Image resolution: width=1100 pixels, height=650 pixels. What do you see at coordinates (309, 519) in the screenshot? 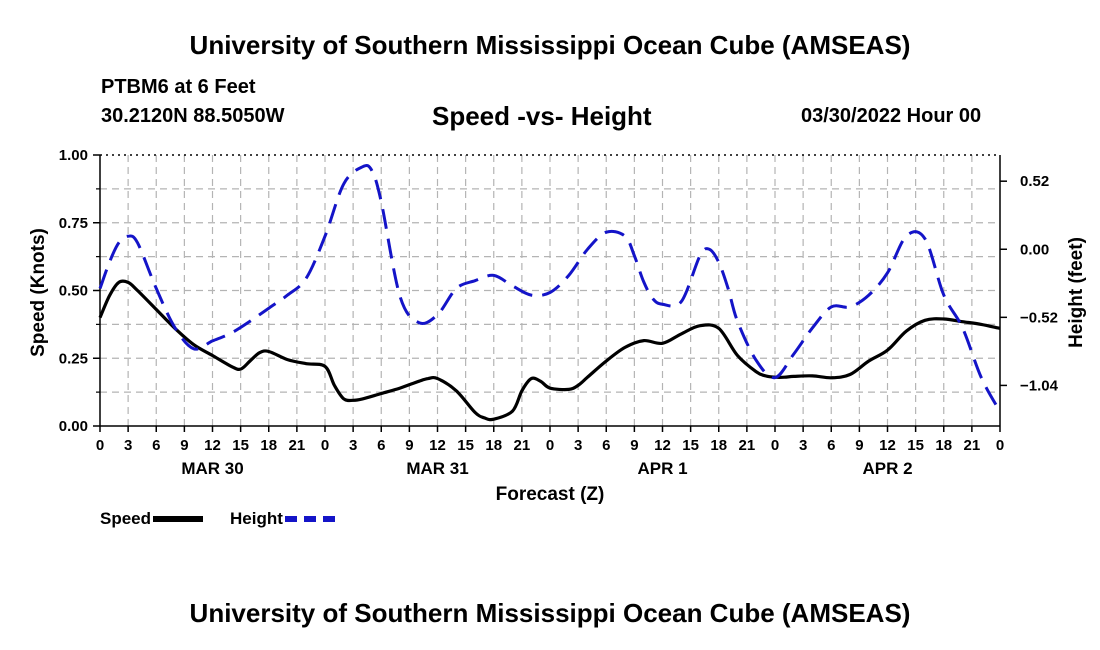
I see `legend-swatch-height` at bounding box center [309, 519].